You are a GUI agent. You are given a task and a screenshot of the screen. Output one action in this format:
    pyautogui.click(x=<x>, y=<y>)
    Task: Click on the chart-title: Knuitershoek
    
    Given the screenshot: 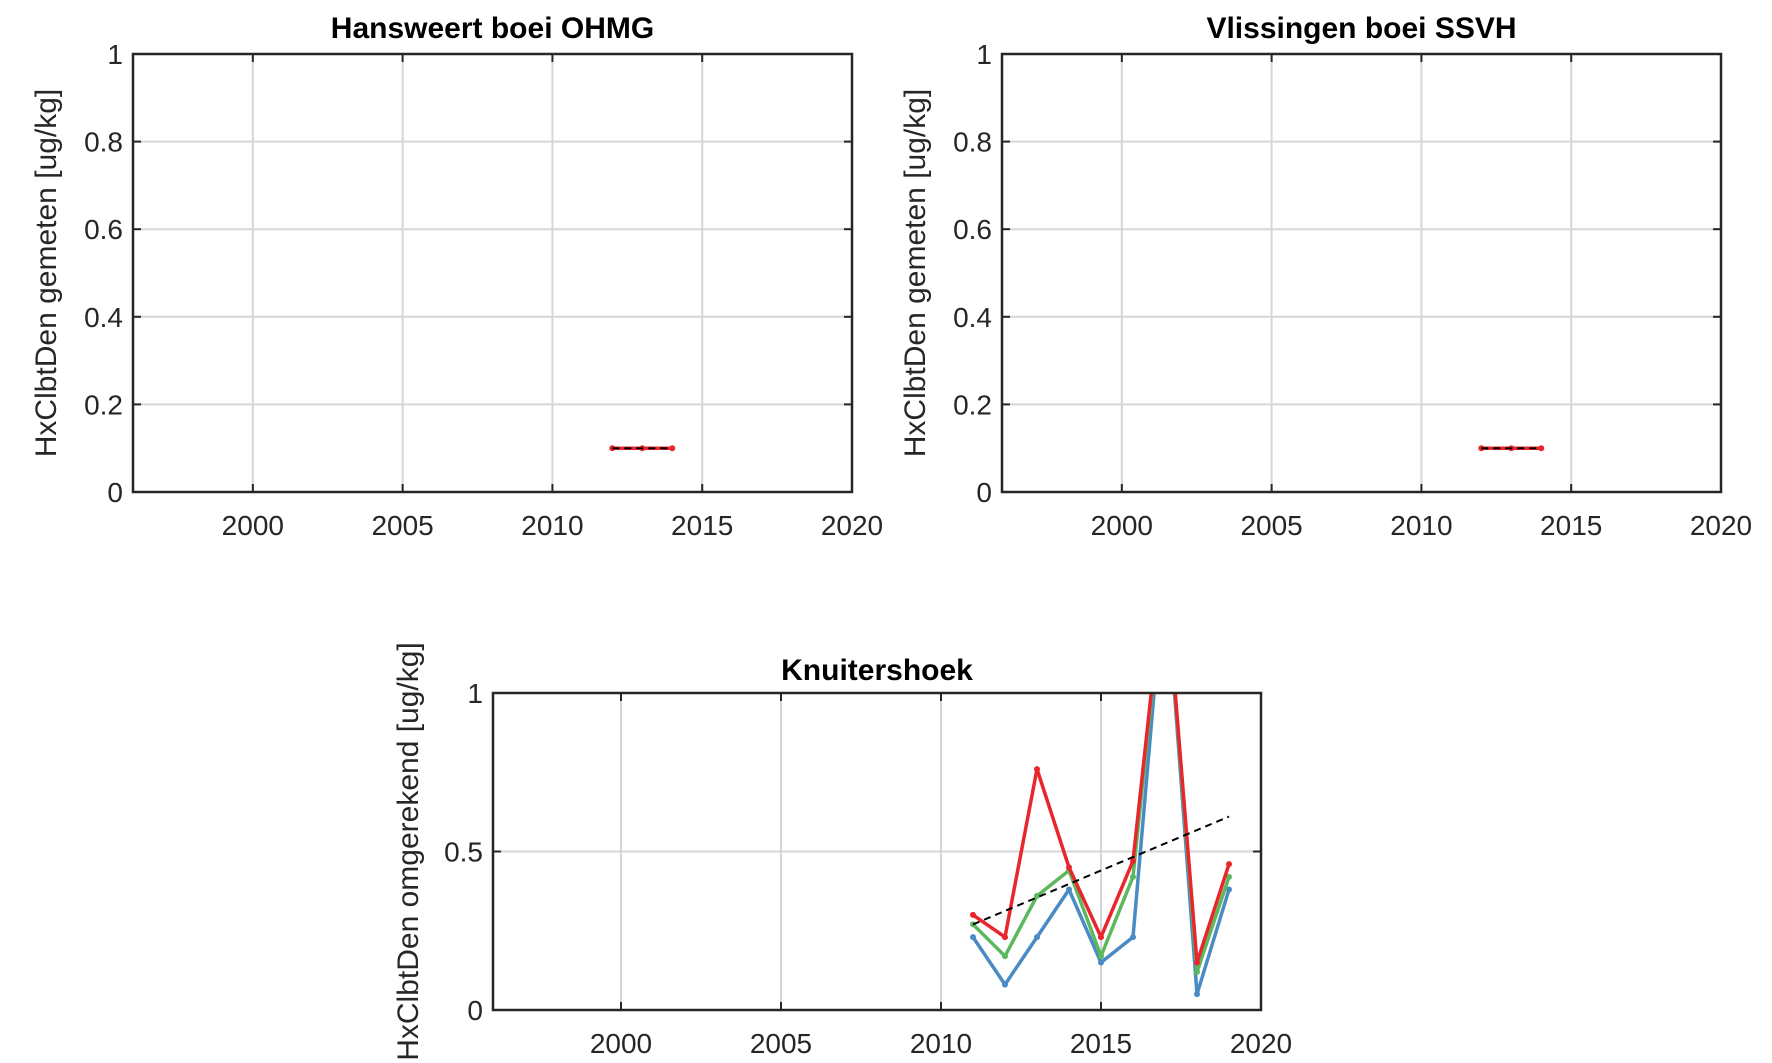 What is the action you would take?
    pyautogui.click(x=877, y=670)
    